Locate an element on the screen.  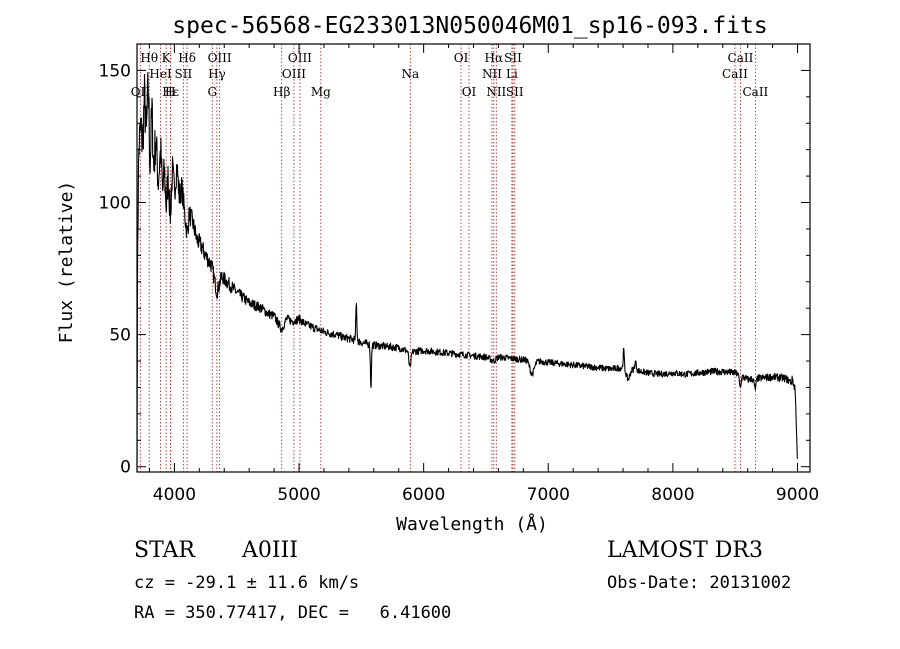
x-axis-label: Wavelength (Å) is located at coordinates (472, 524).